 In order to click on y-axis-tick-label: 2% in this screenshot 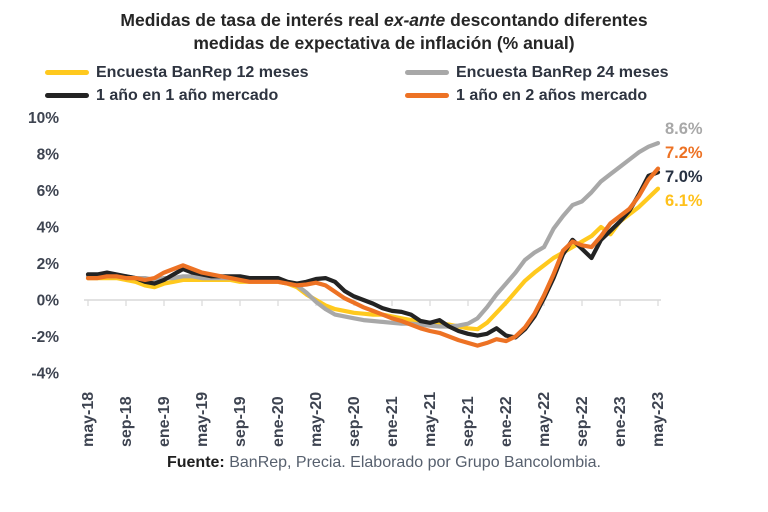, I will do `click(48, 264)`.